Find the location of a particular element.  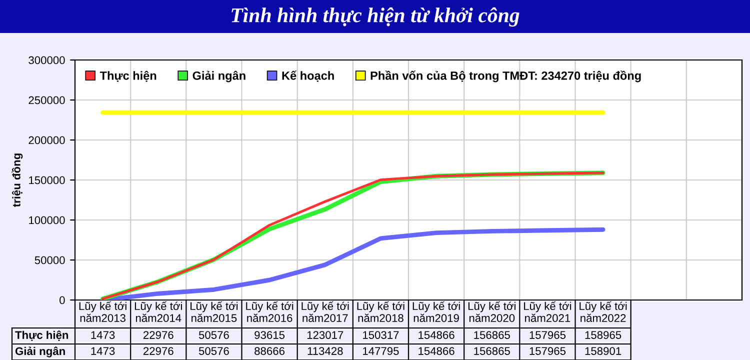

legend-label: Phần vốn của Bộ trong TMĐT: 234270 triệu đồng is located at coordinates (505, 76).